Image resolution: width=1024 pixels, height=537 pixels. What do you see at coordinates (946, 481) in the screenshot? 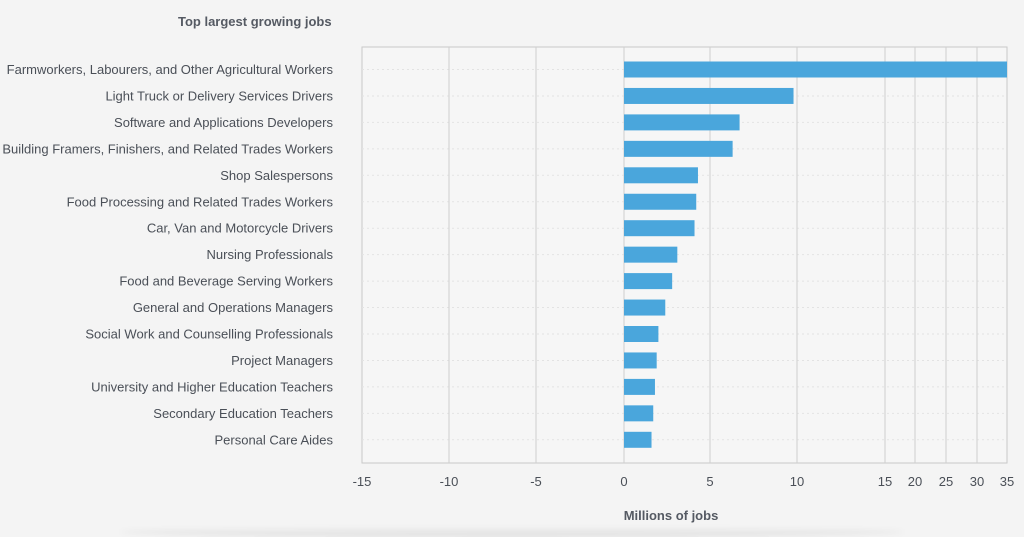
I see `x-tick-label: 25` at bounding box center [946, 481].